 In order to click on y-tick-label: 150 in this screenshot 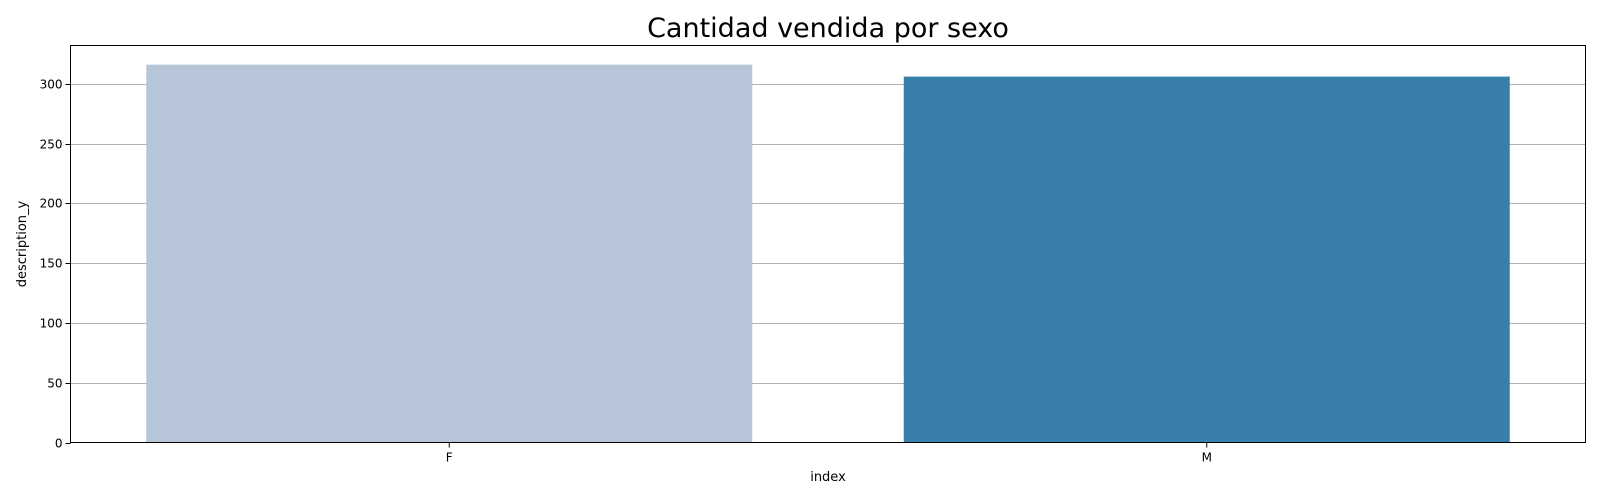, I will do `click(51, 264)`.